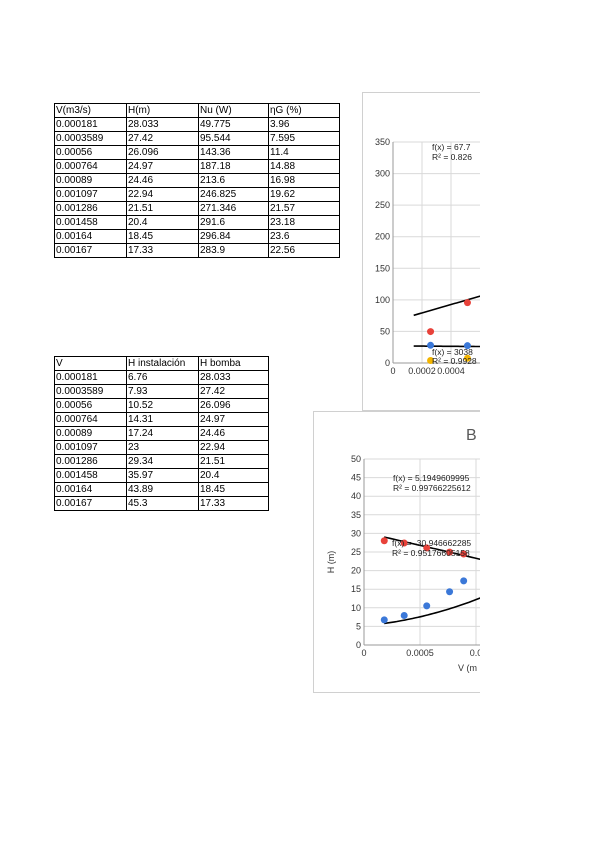 The width and height of the screenshot is (599, 848). What do you see at coordinates (304, 236) in the screenshot?
I see `table-cell: 23.6` at bounding box center [304, 236].